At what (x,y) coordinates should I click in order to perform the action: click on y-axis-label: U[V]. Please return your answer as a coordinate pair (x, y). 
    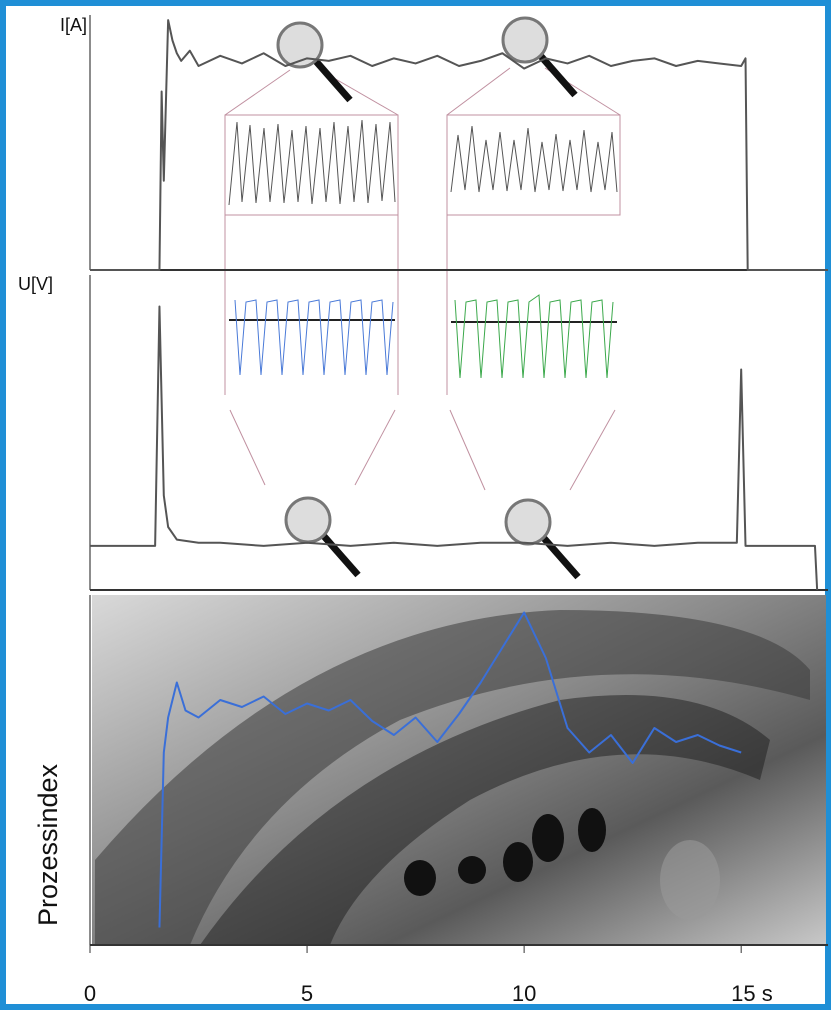
    Looking at the image, I should click on (35, 284).